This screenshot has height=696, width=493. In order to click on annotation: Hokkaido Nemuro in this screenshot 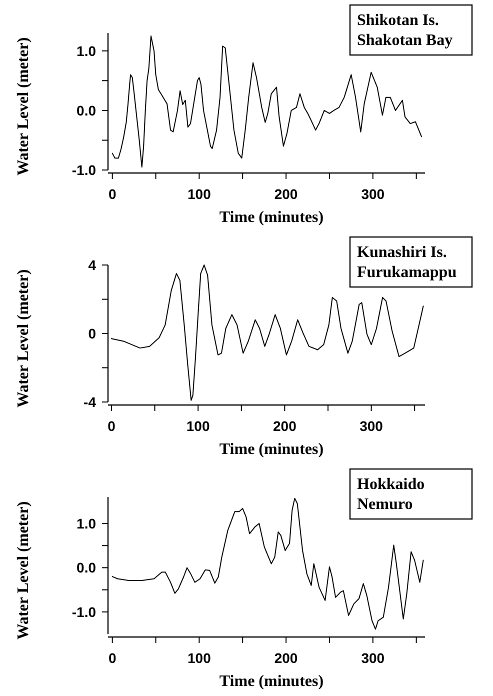, I will do `click(391, 494)`.